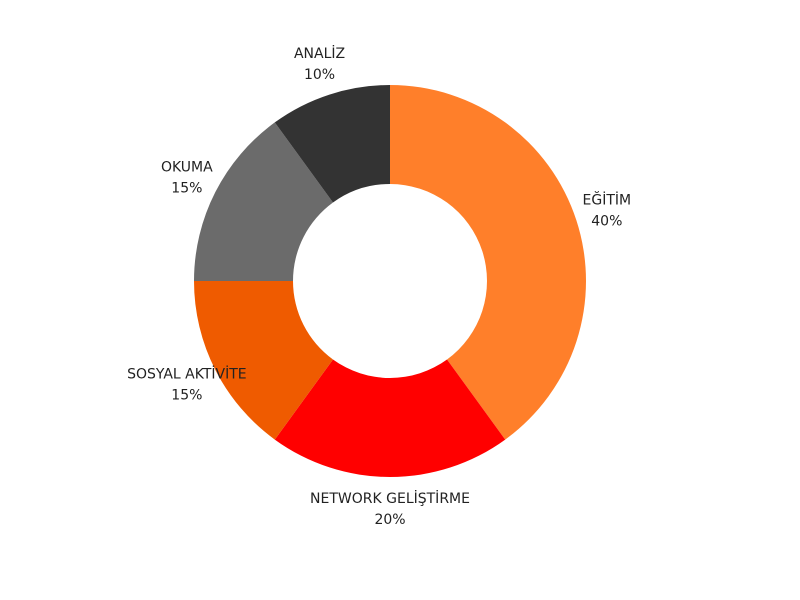 The width and height of the screenshot is (800, 600). Describe the element at coordinates (319, 53) in the screenshot. I see `slice-label: ANALİZ` at that location.